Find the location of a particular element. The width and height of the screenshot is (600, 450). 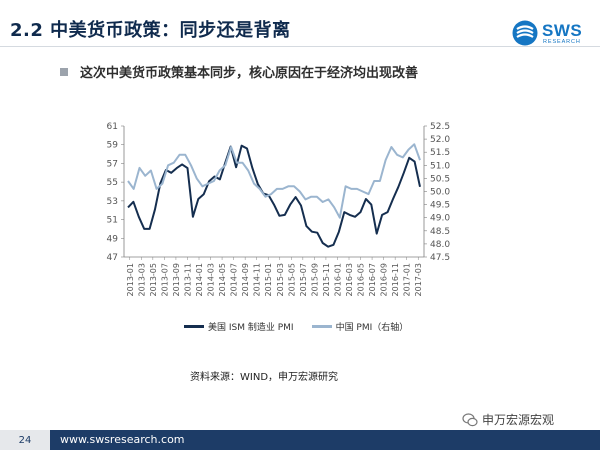

y-left-tick-label: 47 is located at coordinates (112, 258).